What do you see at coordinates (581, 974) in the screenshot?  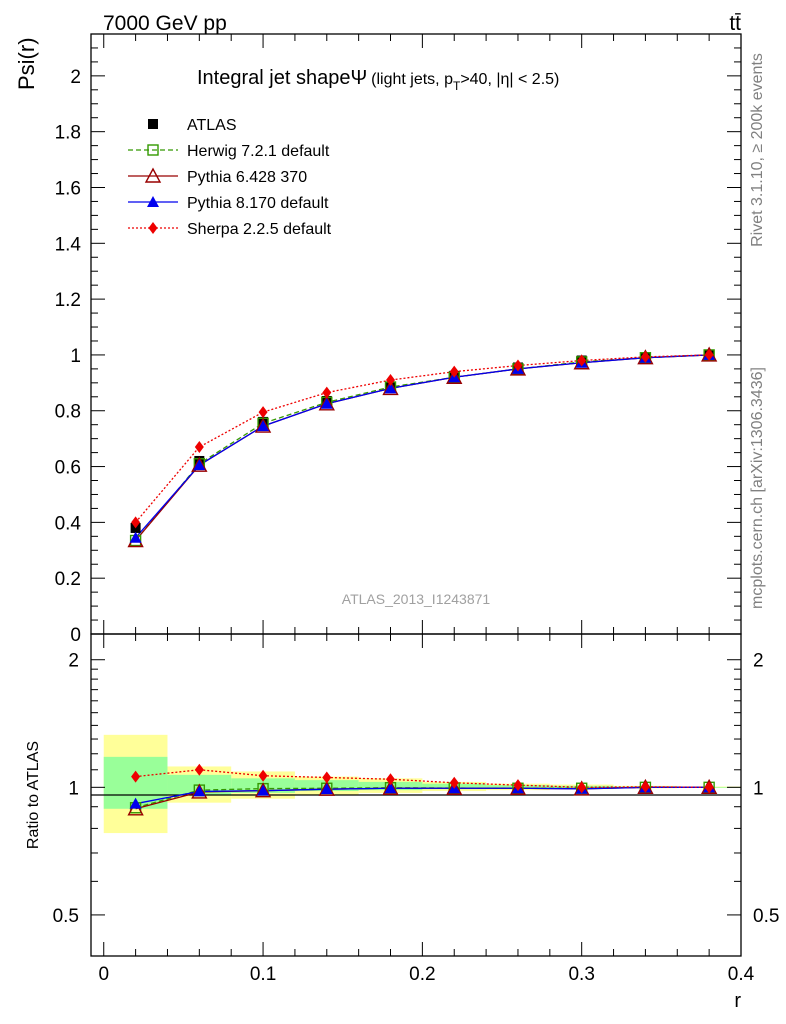 I see `ratio-x-tick-label: 0.3` at bounding box center [581, 974].